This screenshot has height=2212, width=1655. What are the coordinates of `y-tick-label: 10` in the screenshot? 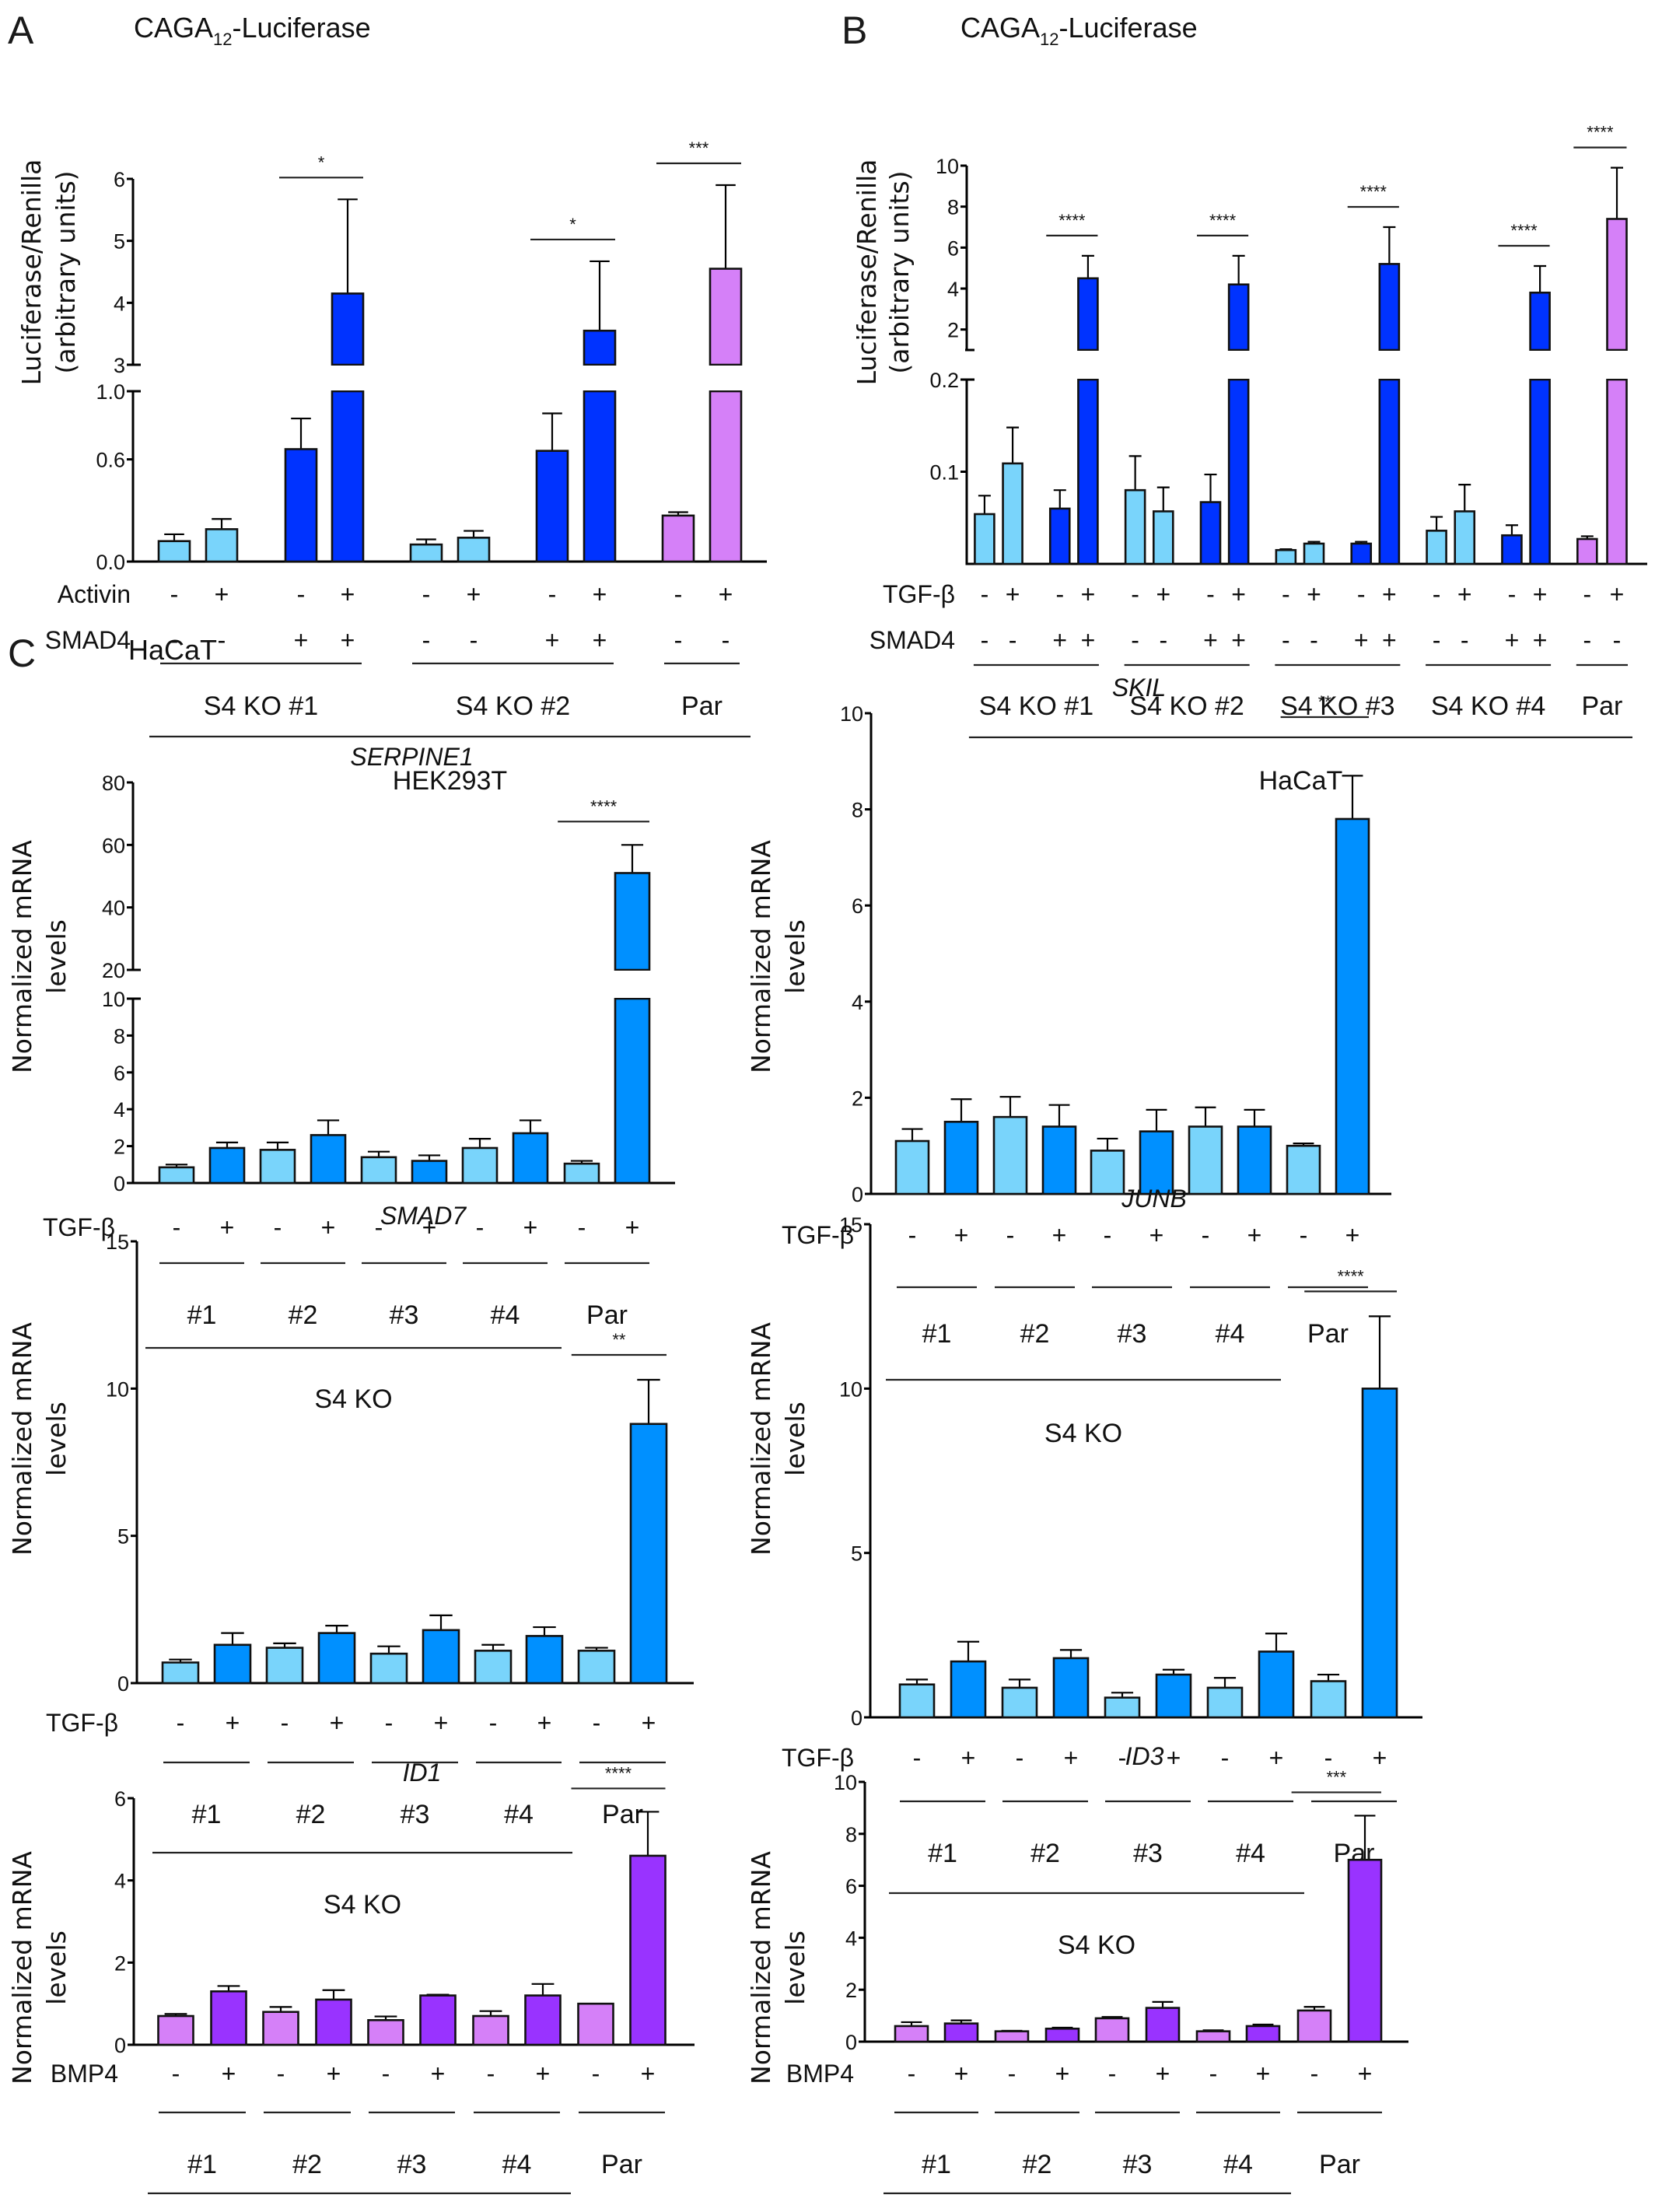 It's located at (947, 166).